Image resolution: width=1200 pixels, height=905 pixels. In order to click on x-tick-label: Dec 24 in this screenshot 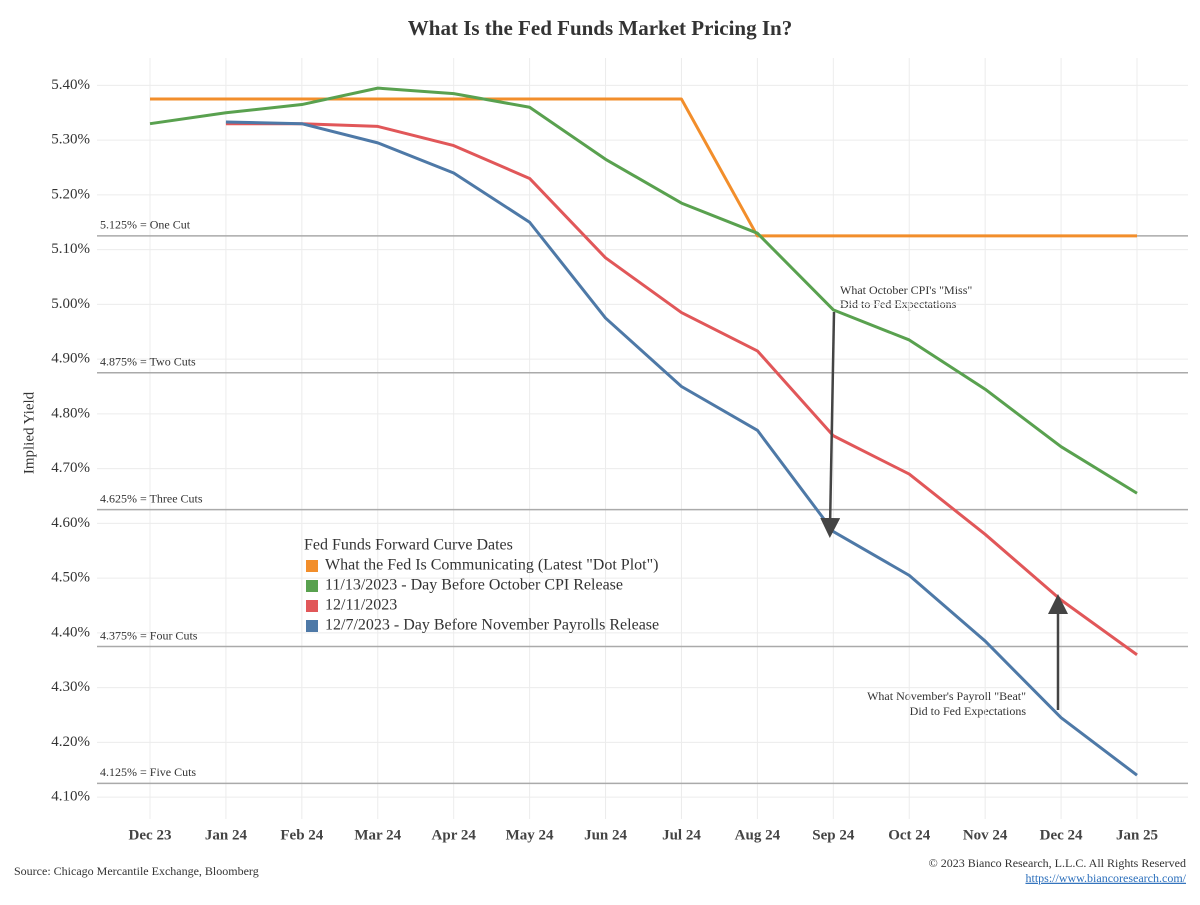, I will do `click(1061, 835)`.